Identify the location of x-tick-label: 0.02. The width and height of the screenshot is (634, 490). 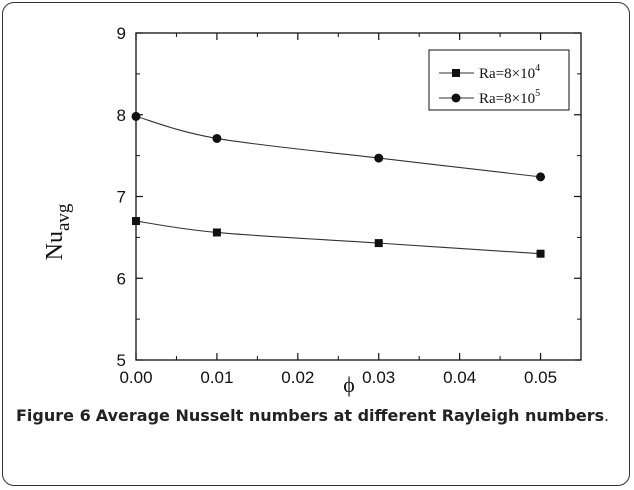
(297, 377).